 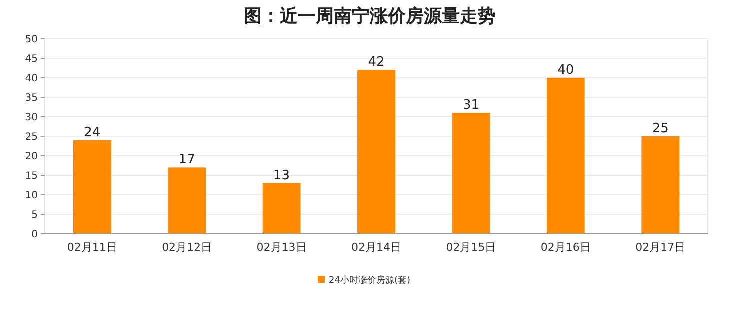 I want to click on chart-title: 图：近一周南宁涨价房源量走势, so click(x=370, y=16).